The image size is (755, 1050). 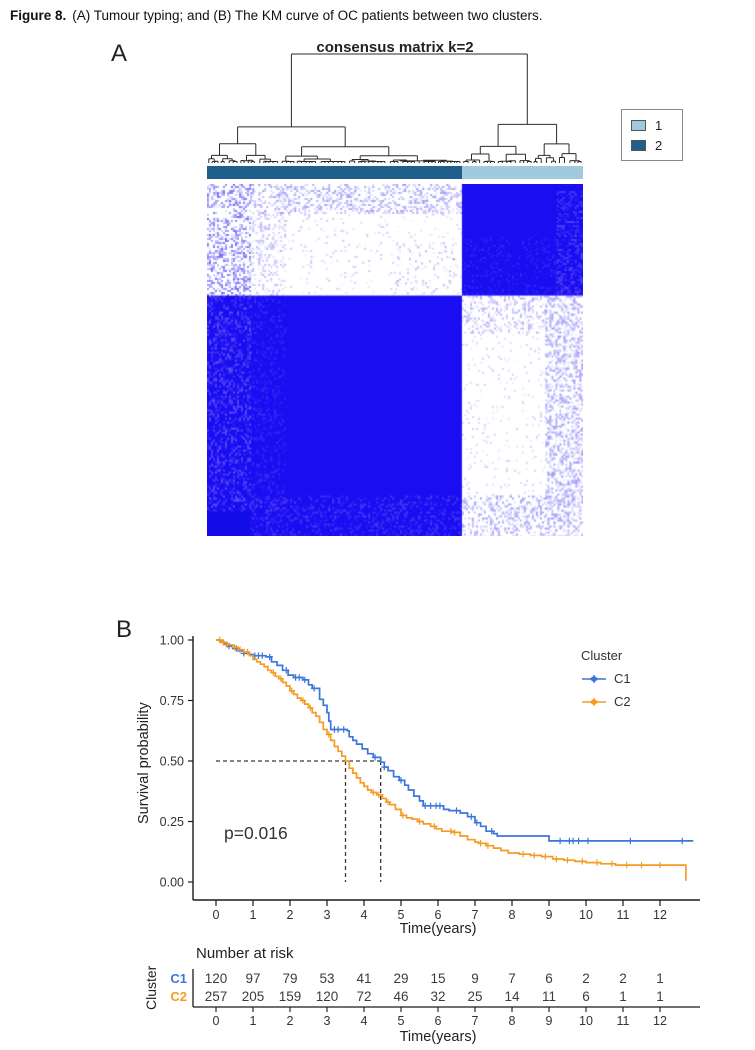 What do you see at coordinates (289, 978) in the screenshot?
I see `risk-count-c1-t2: 79` at bounding box center [289, 978].